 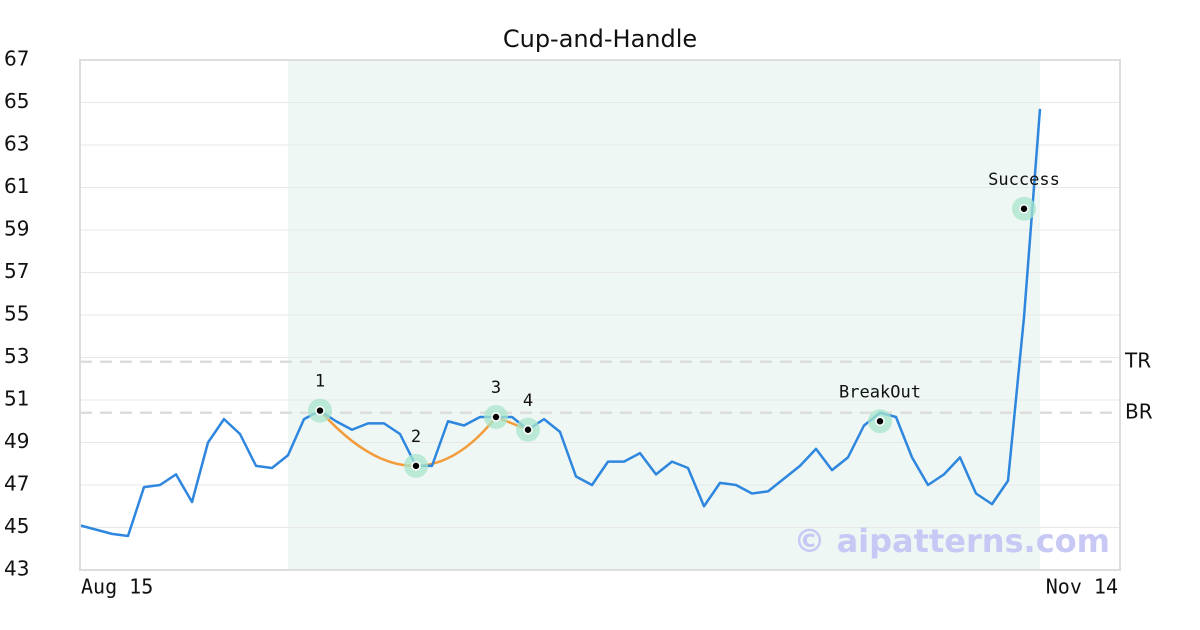 What do you see at coordinates (16, 186) in the screenshot?
I see `y-tick-label: 61` at bounding box center [16, 186].